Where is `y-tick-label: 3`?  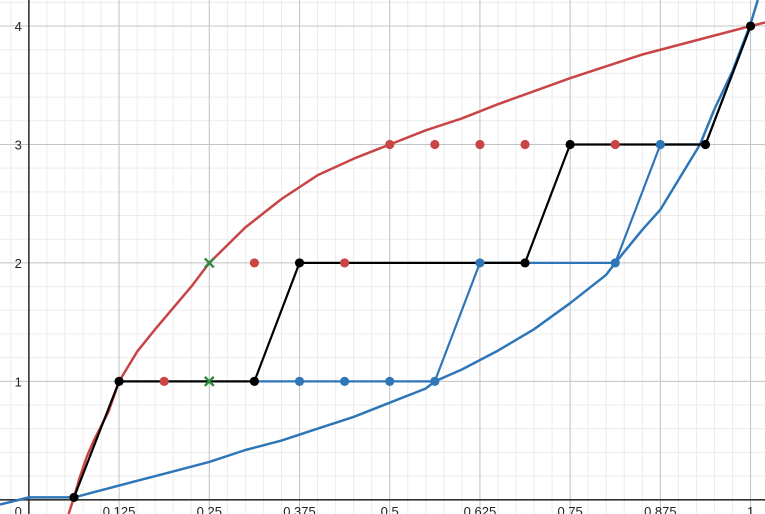 y-tick-label: 3 is located at coordinates (18, 144).